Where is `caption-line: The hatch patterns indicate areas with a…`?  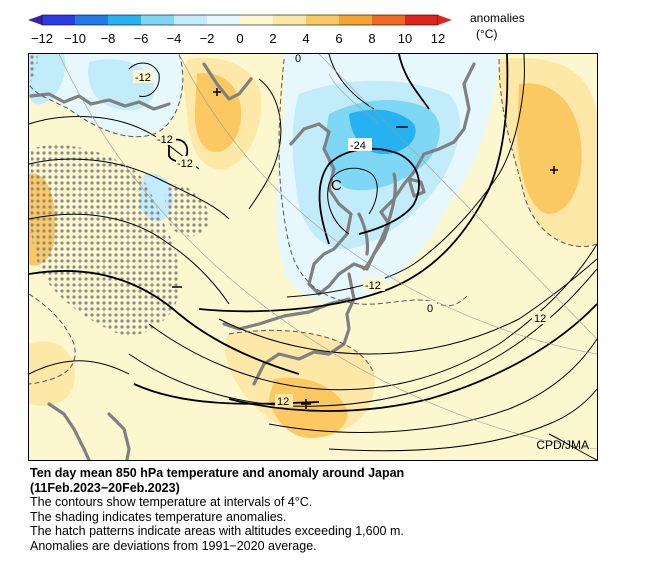
caption-line: The hatch patterns indicate areas with a… is located at coordinates (217, 531).